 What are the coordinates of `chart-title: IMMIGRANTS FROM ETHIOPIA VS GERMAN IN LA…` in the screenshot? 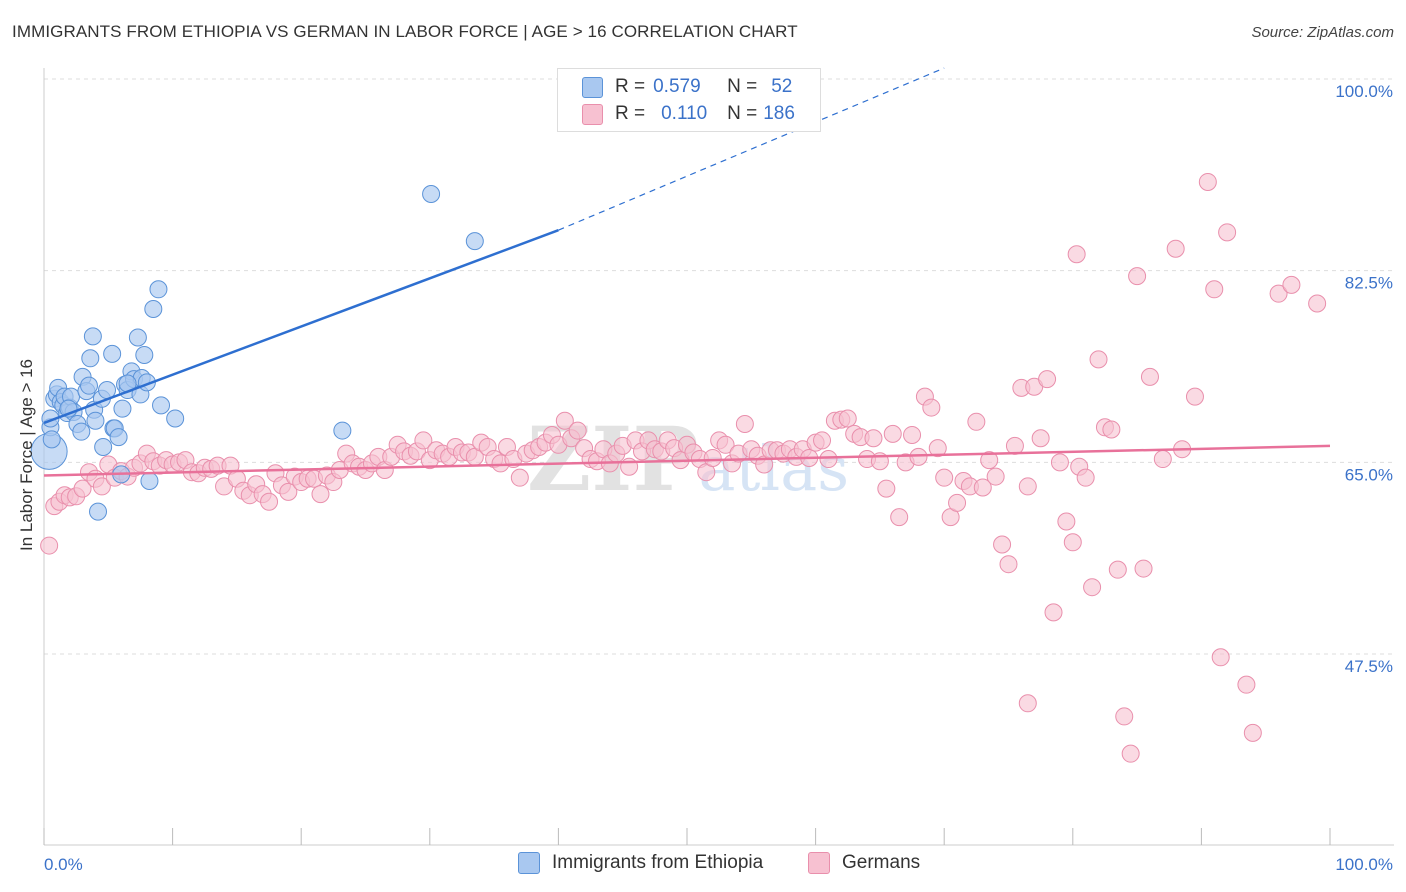 It's located at (405, 31).